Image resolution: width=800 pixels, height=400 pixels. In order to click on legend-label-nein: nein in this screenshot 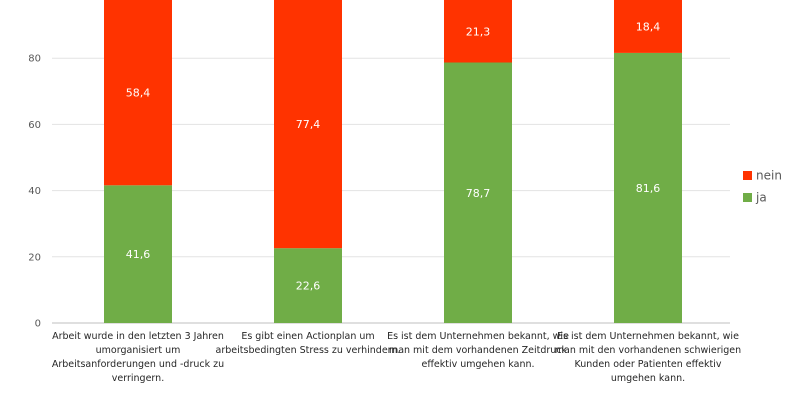, I will do `click(769, 176)`.